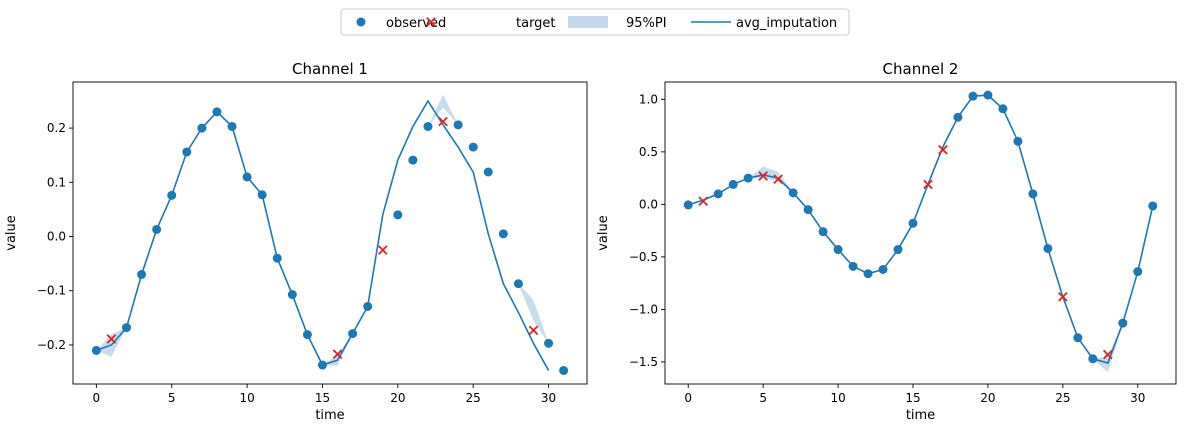 This screenshot has height=438, width=1189. What do you see at coordinates (643, 257) in the screenshot?
I see `y-tick-label: −0.5` at bounding box center [643, 257].